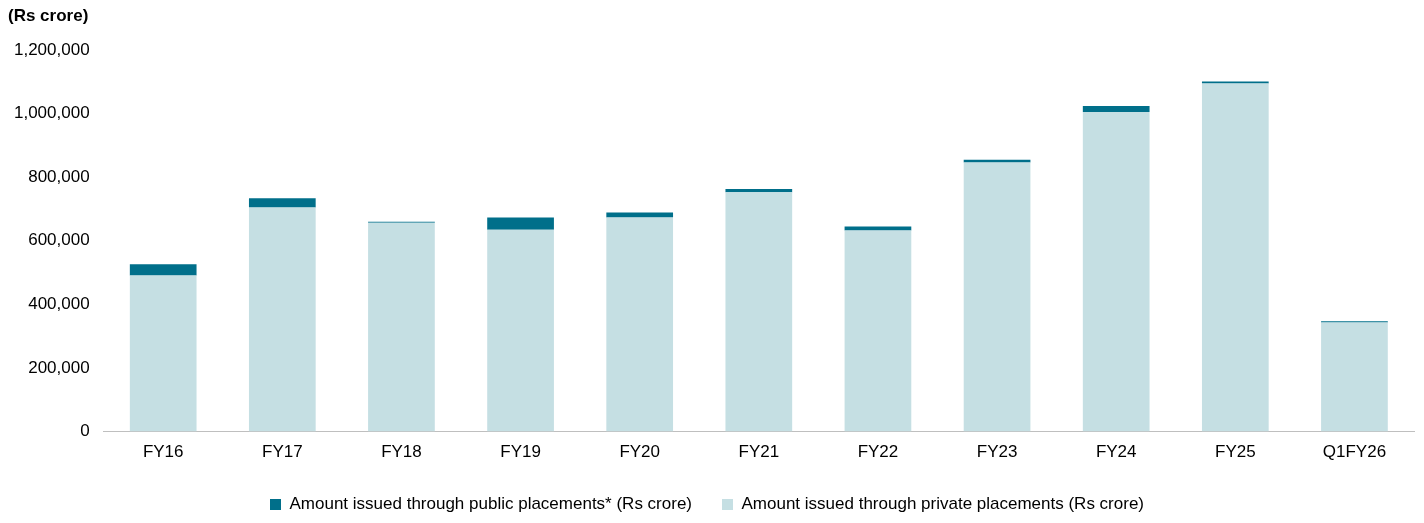 The width and height of the screenshot is (1424, 523). What do you see at coordinates (943, 504) in the screenshot?
I see `legend-label: Amount issued through private placements (Rs crore)` at bounding box center [943, 504].